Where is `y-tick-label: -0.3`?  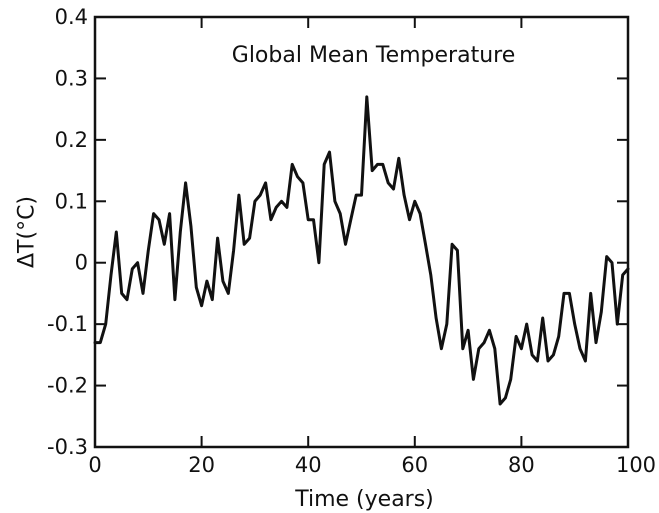
y-tick-label: -0.3 is located at coordinates (67, 447).